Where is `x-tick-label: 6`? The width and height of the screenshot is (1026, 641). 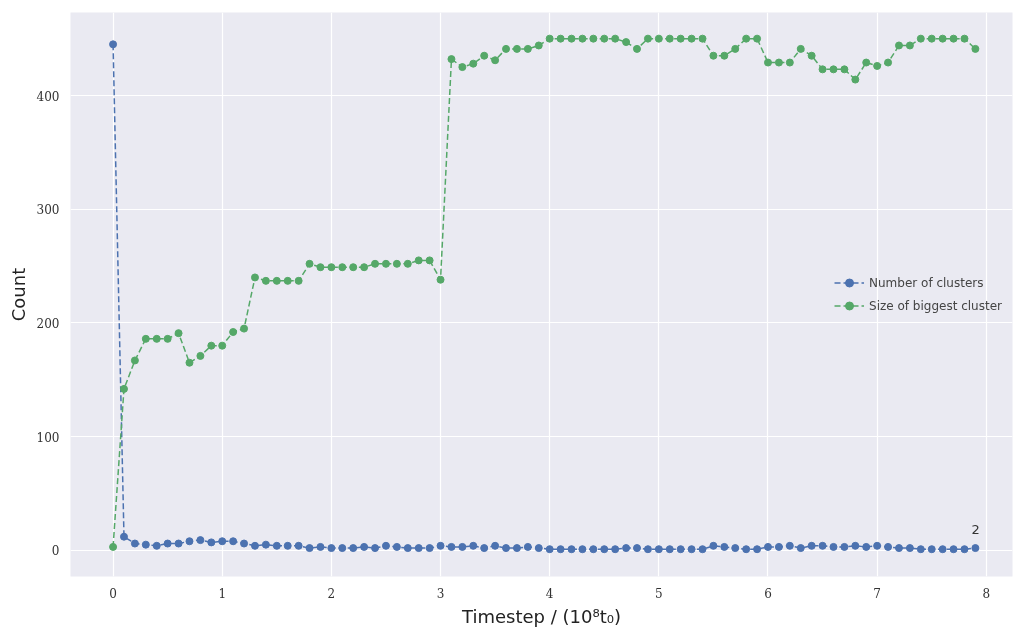
x-tick-label: 6 is located at coordinates (768, 593).